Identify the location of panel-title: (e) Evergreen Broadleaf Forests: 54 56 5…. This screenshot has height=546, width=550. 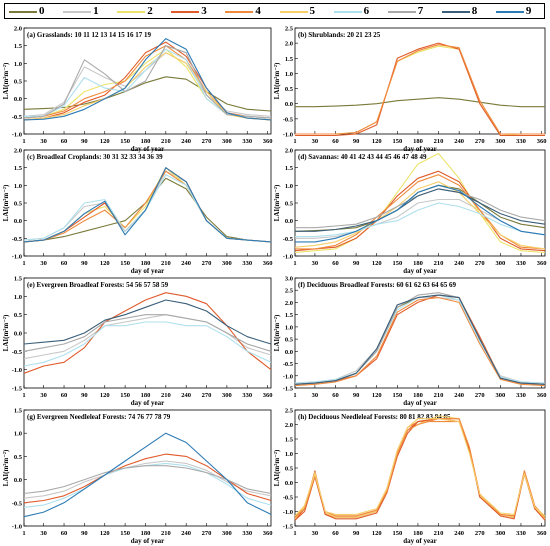
(98, 285).